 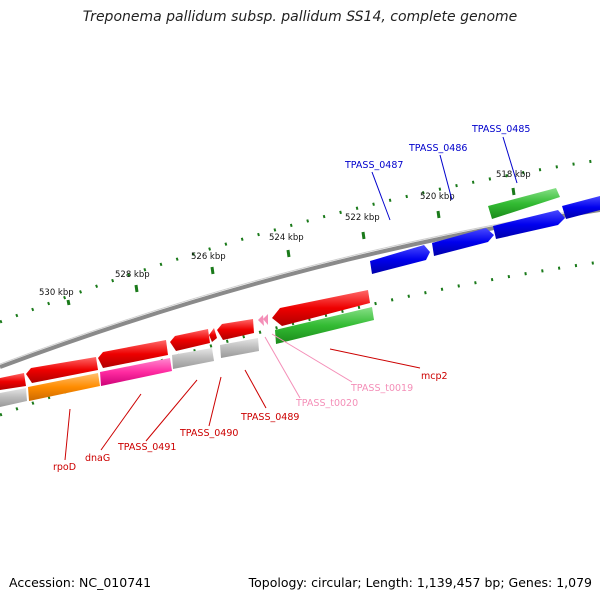 What do you see at coordinates (208, 433) in the screenshot?
I see `label-tpass-0490: TPASS_0490` at bounding box center [208, 433].